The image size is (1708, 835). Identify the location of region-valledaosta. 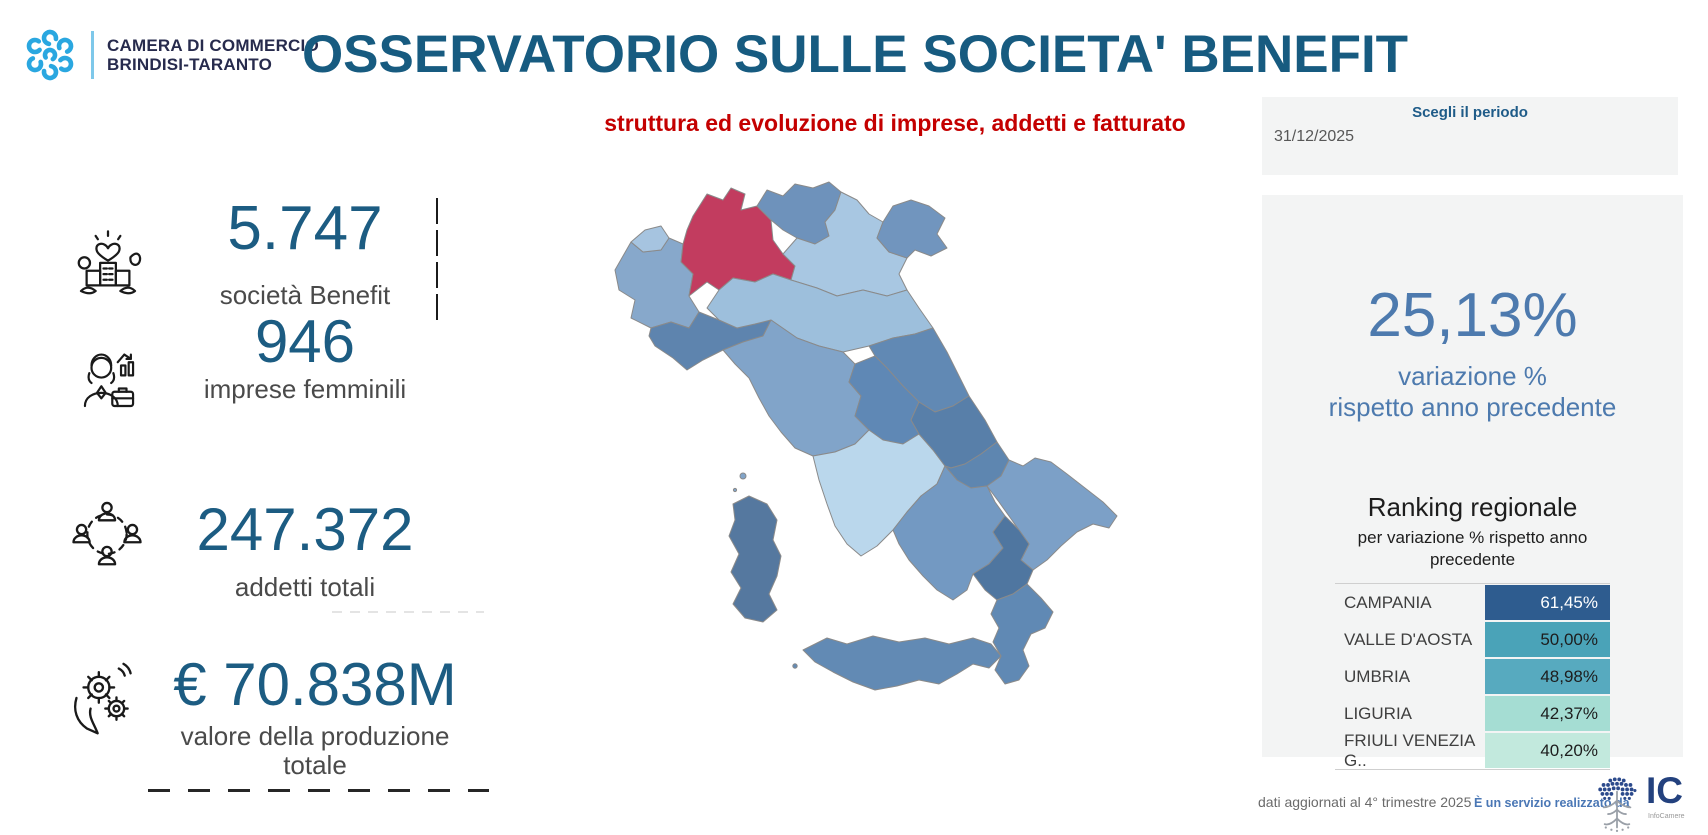
(650, 239).